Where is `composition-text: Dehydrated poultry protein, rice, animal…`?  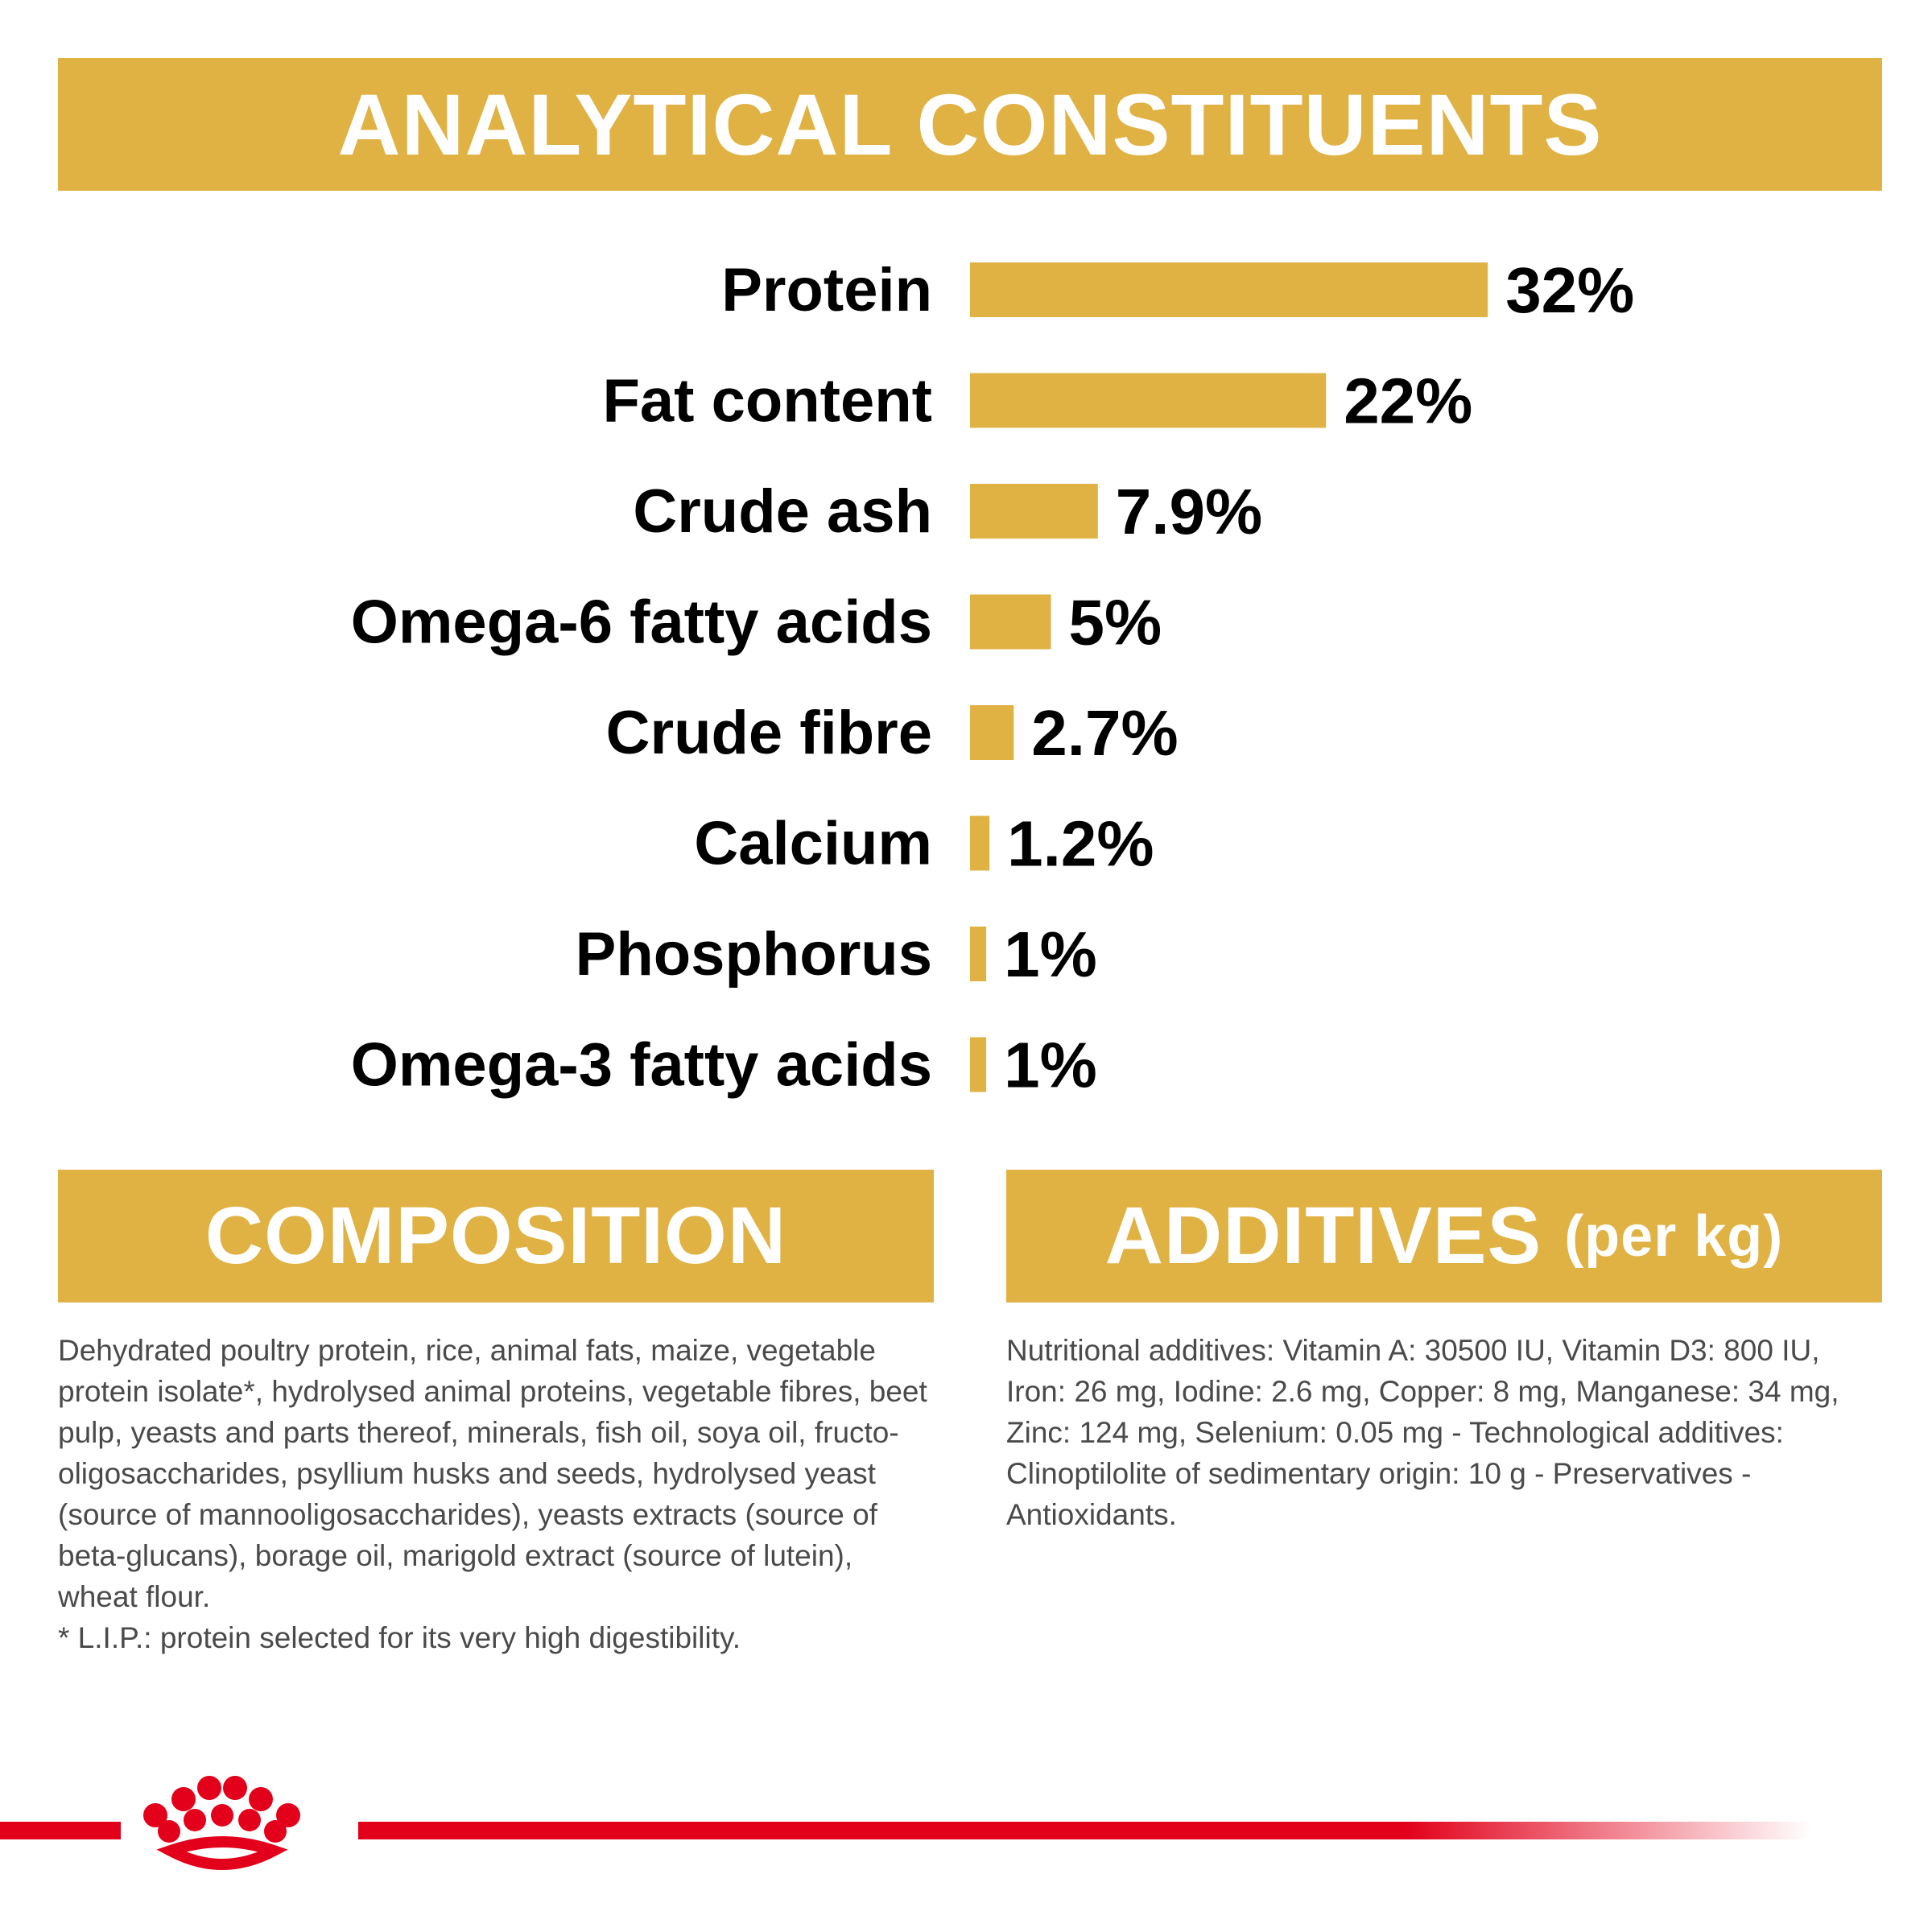
composition-text: Dehydrated poultry protein, rice, animal… is located at coordinates (492, 1494).